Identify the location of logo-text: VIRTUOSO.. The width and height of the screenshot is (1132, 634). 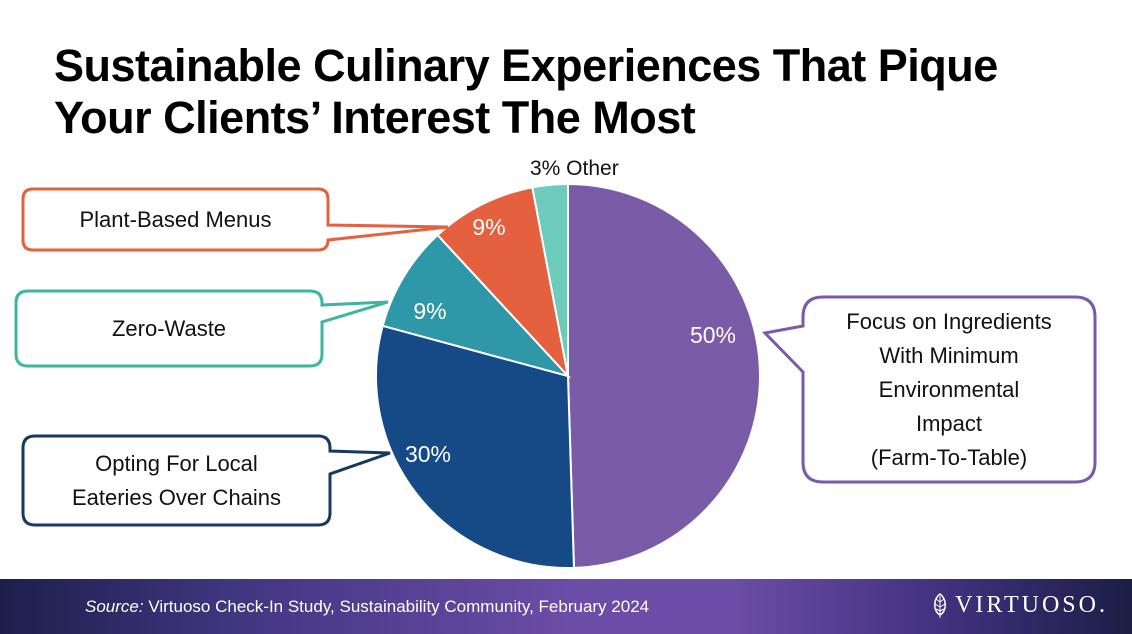
(1031, 605).